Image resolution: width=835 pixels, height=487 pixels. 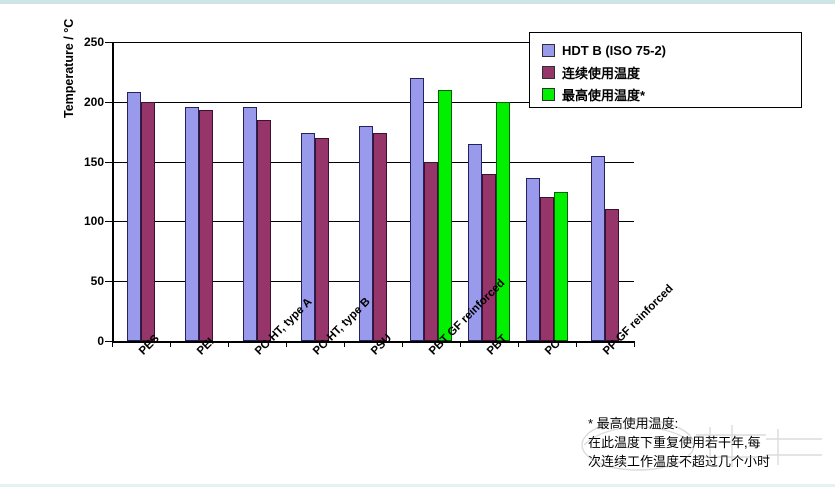 What do you see at coordinates (417, 485) in the screenshot?
I see `bottom-edge-strip` at bounding box center [417, 485].